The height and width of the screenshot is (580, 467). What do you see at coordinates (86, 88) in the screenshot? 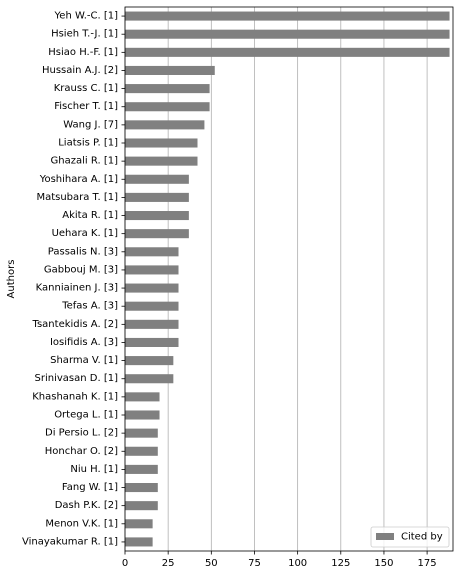
I see `y-tick-label-4: Krauss C. [1]` at bounding box center [86, 88].